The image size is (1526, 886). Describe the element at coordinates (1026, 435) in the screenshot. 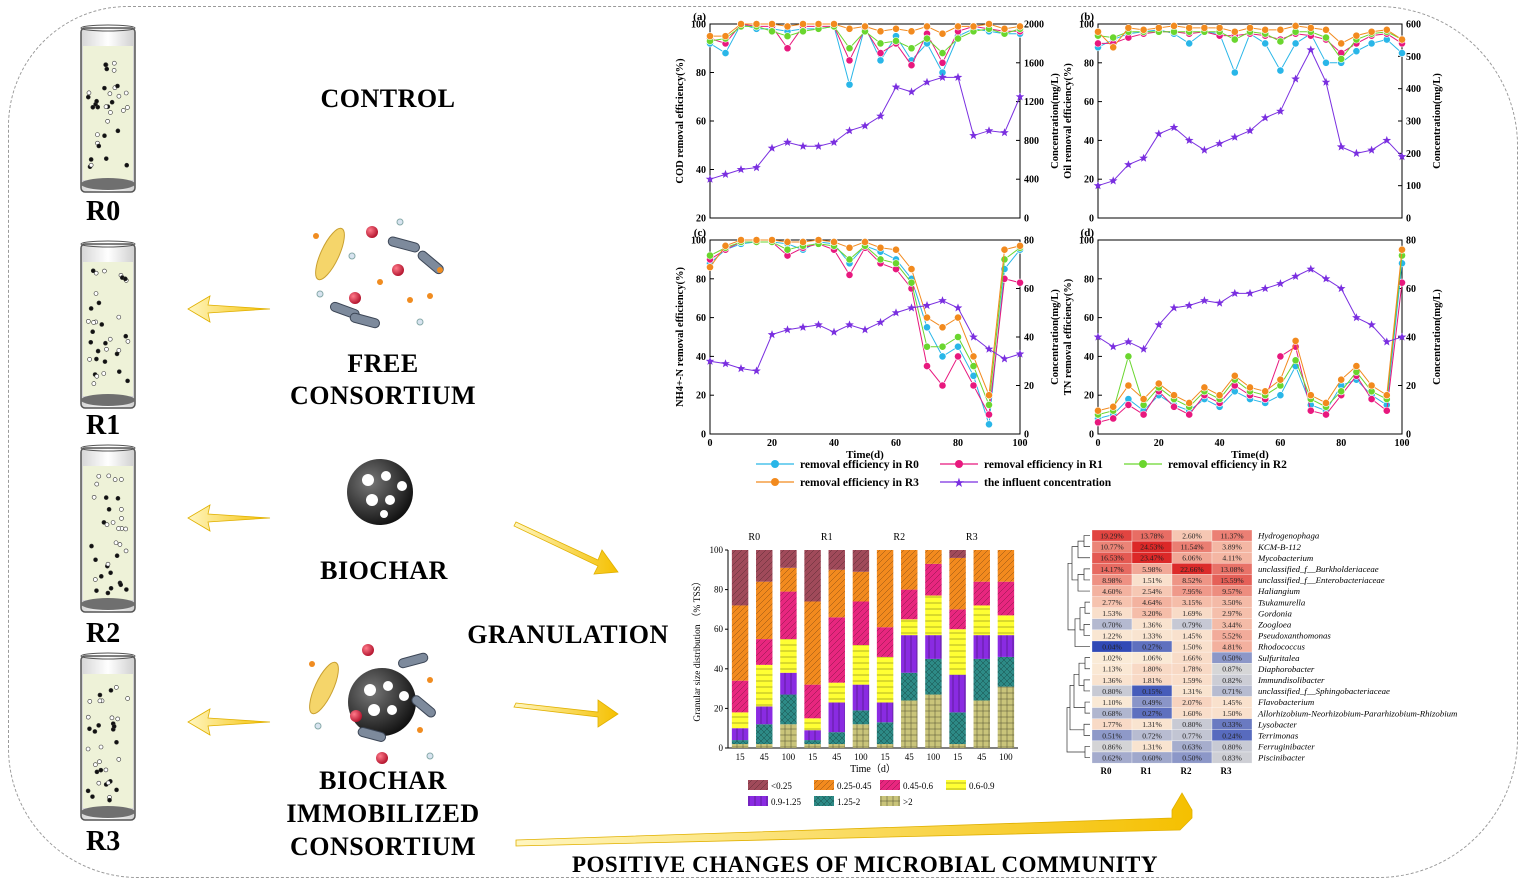

I see `y2-tick-label: 0` at that location.